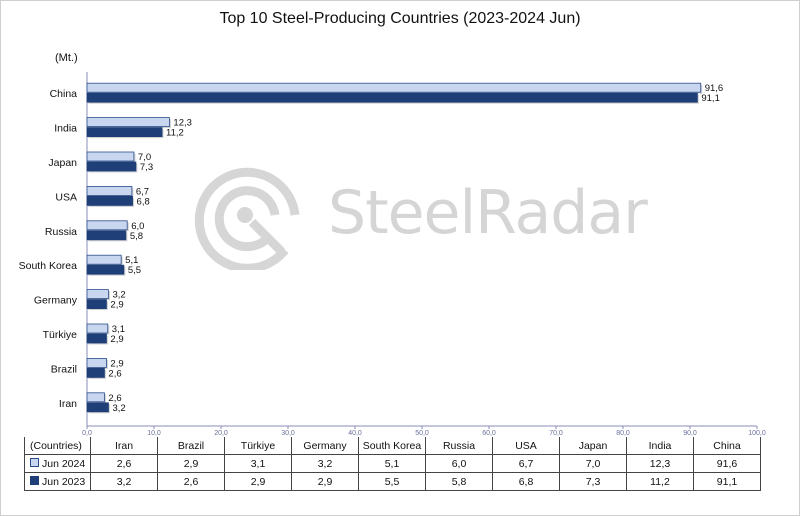 The height and width of the screenshot is (516, 800). What do you see at coordinates (660, 481) in the screenshot?
I see `table-cell: 11,2` at bounding box center [660, 481].